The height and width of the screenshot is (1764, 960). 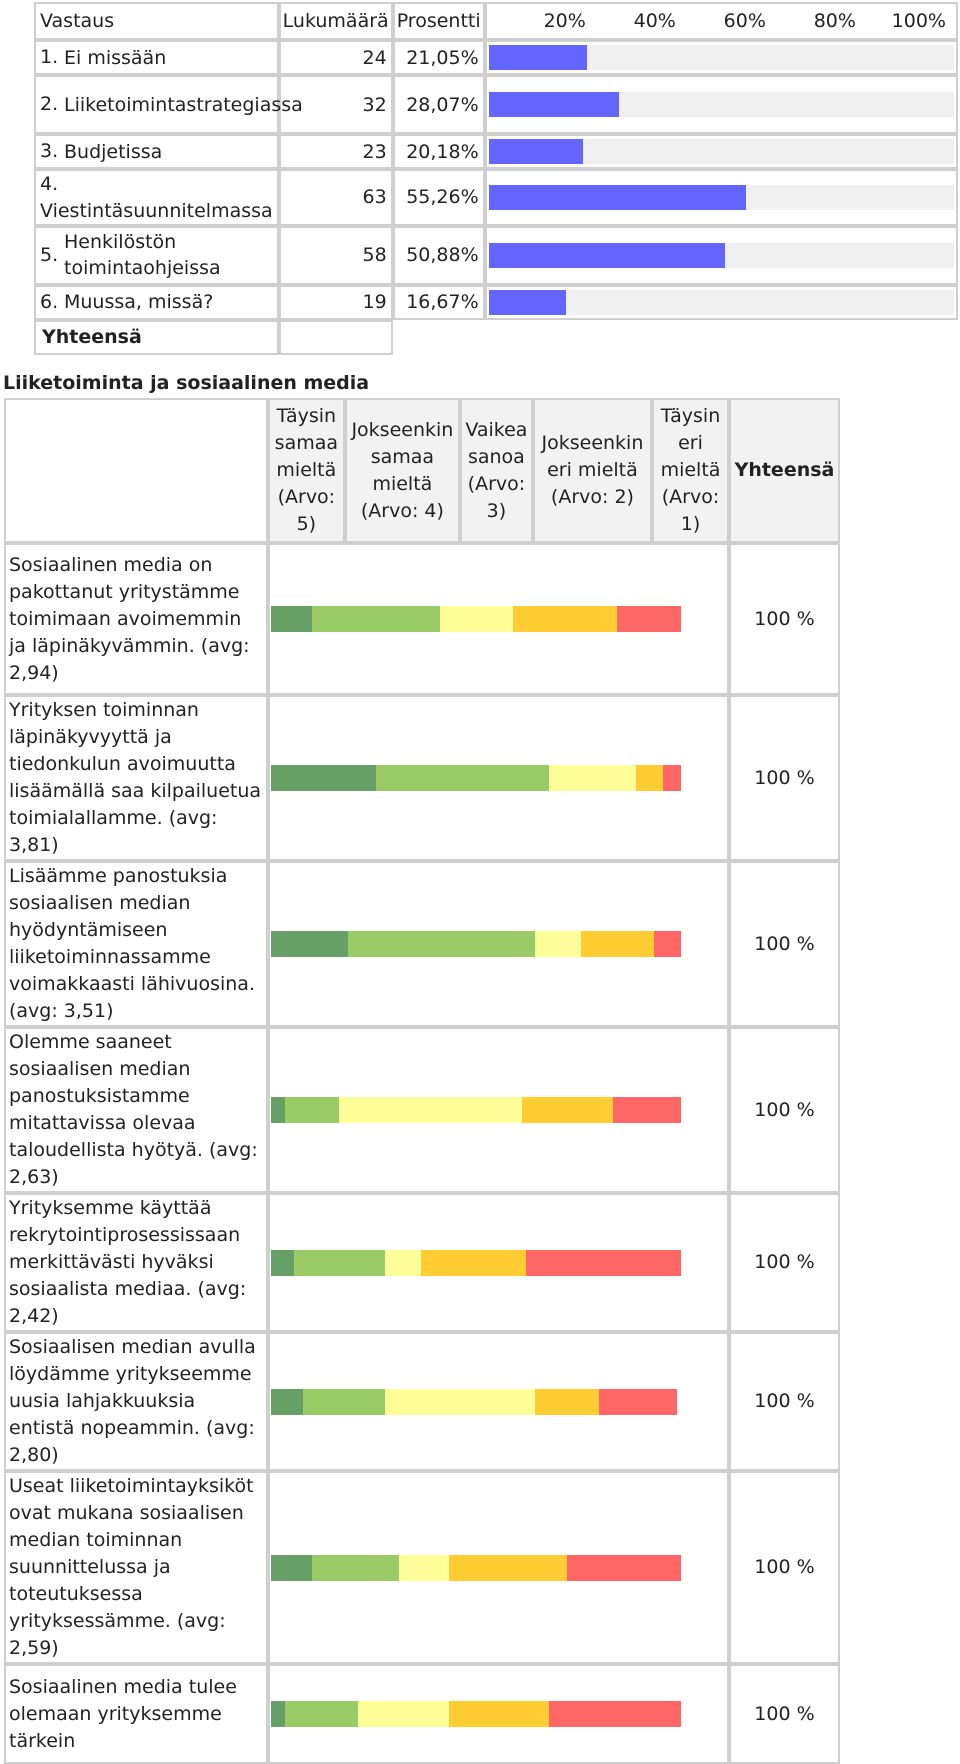 What do you see at coordinates (335, 104) in the screenshot?
I see `row-count: 32` at bounding box center [335, 104].